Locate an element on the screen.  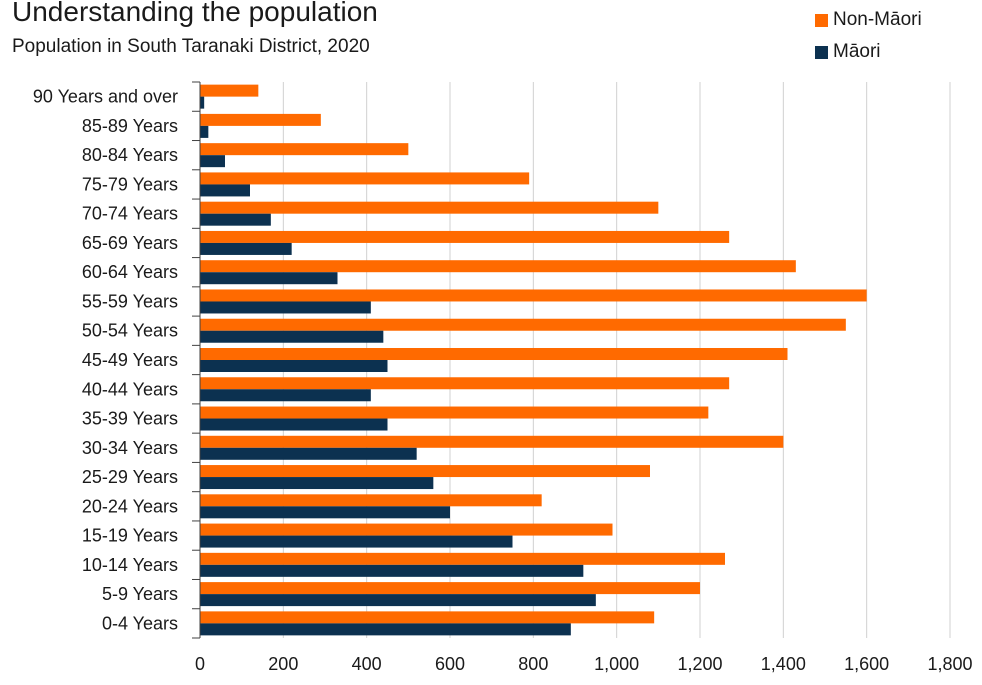
category-label: 20-24 Years is located at coordinates (130, 506).